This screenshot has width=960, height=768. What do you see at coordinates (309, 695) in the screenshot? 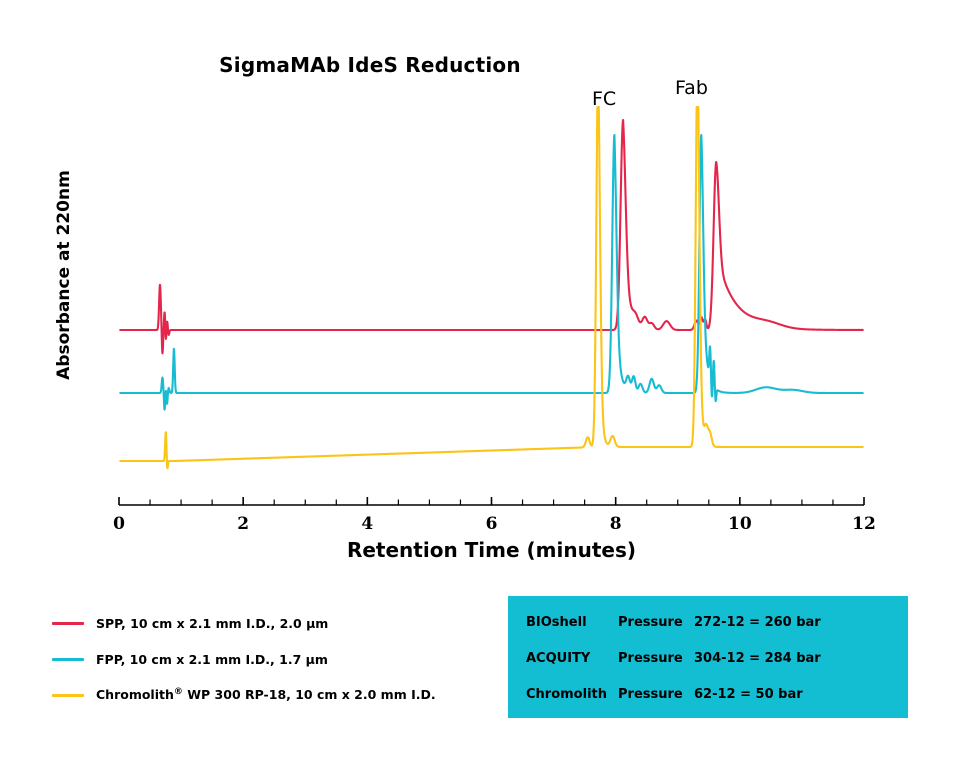
I see `legend-label-chromolith-post: WP 300 RP-18, 10 cm x 2.0 mm I.D.` at bounding box center [309, 695].